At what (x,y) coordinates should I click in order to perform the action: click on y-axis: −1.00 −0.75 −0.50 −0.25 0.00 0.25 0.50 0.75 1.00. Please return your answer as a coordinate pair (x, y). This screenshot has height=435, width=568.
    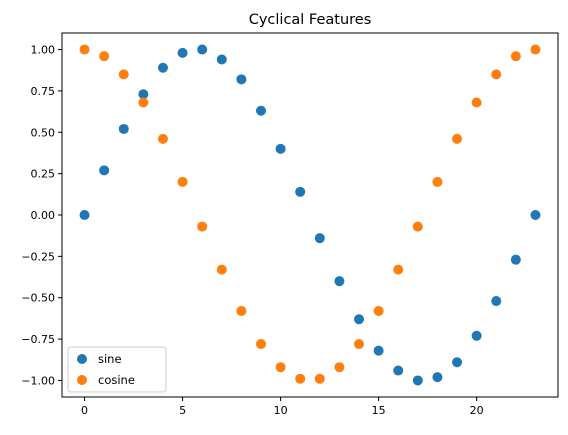
    Looking at the image, I should click on (41, 215).